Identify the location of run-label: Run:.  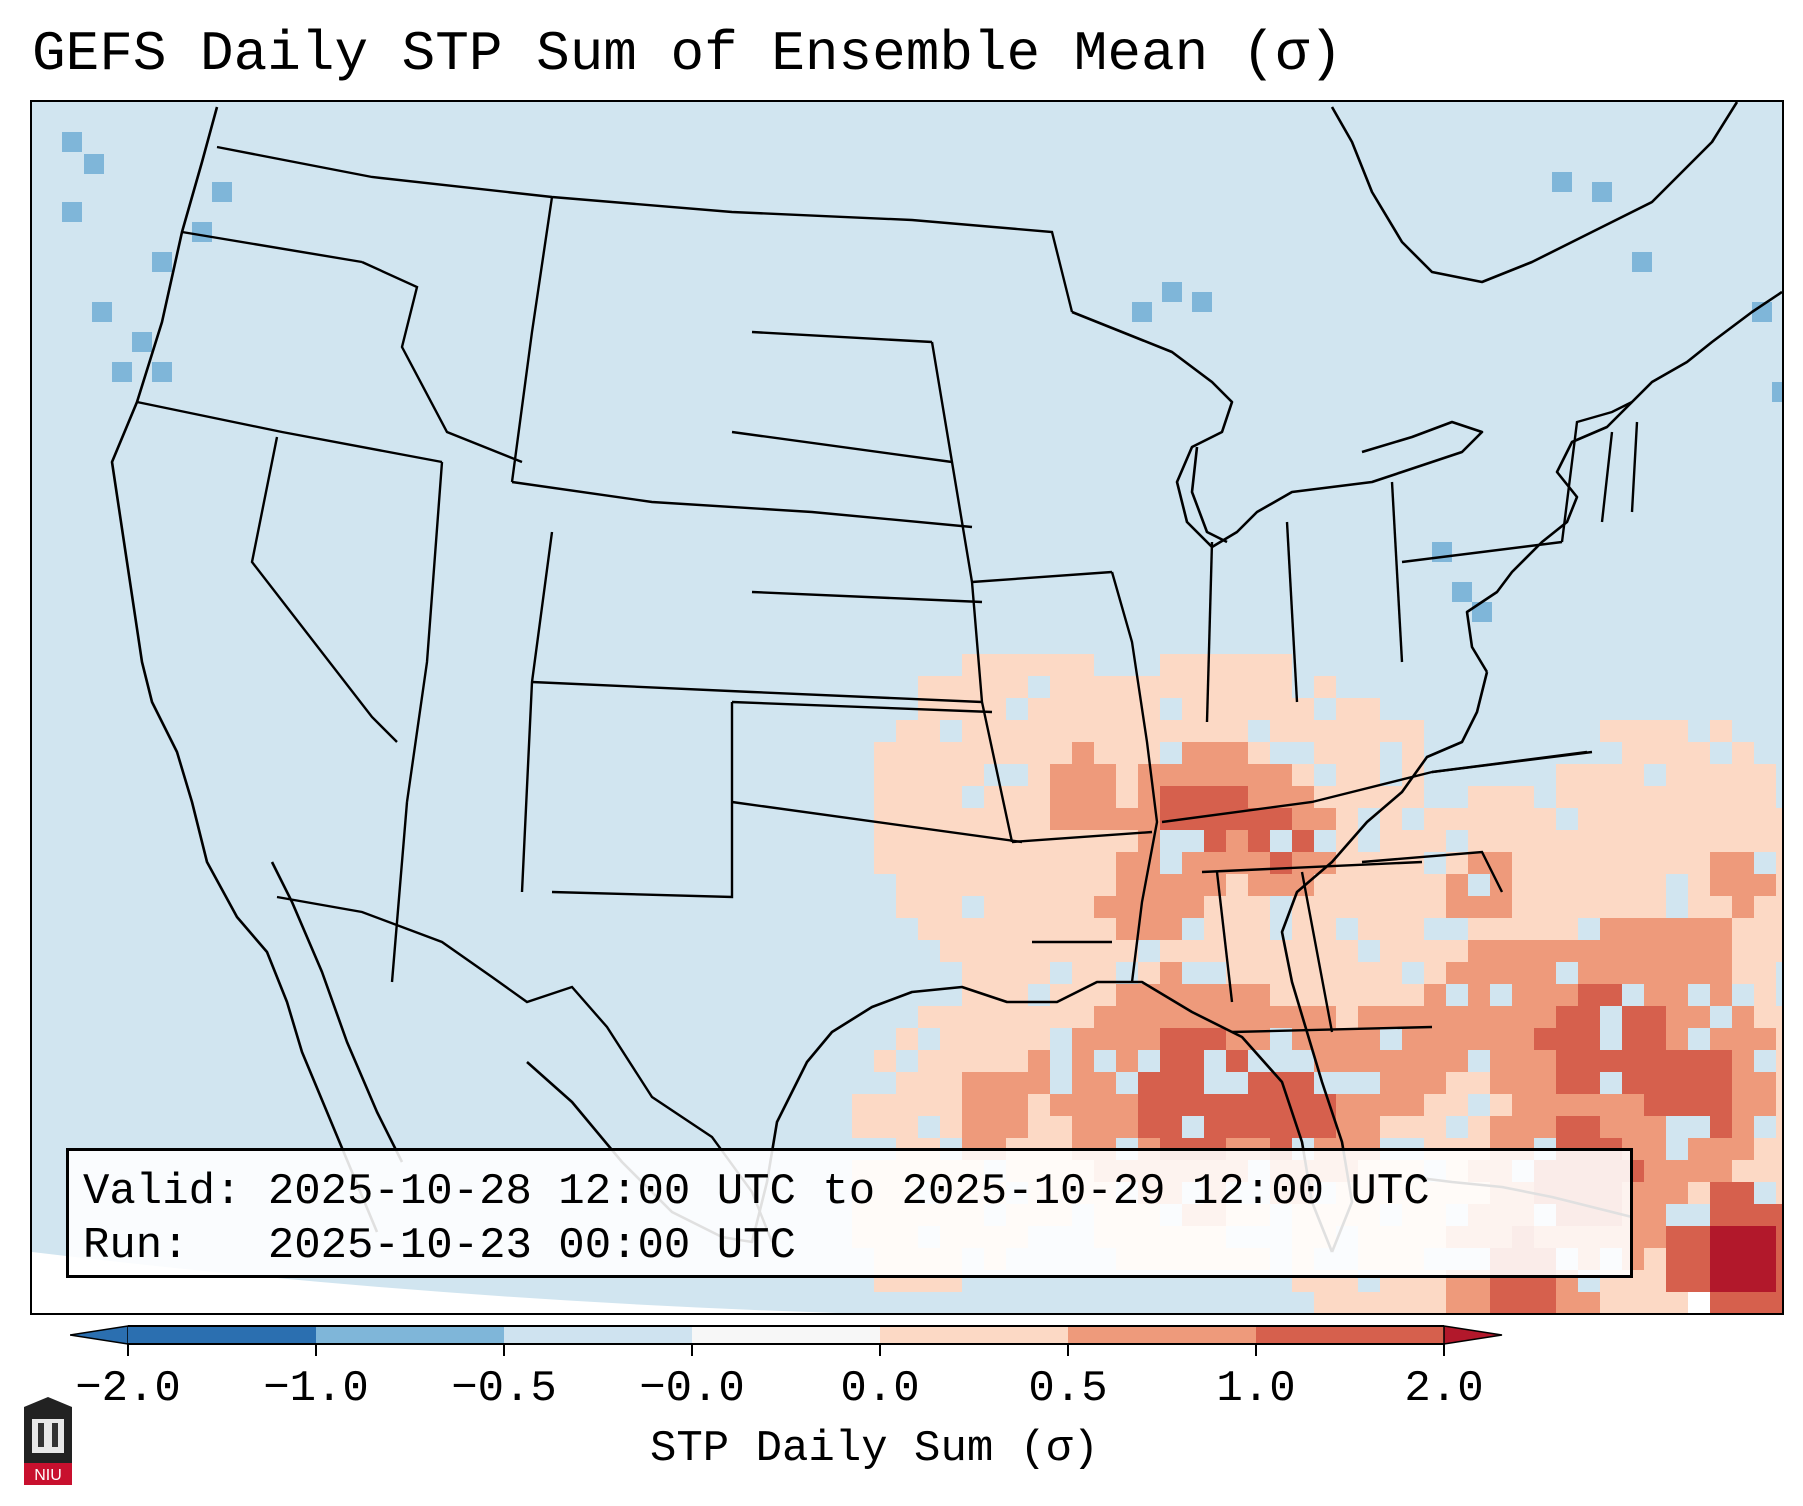
(136, 1246).